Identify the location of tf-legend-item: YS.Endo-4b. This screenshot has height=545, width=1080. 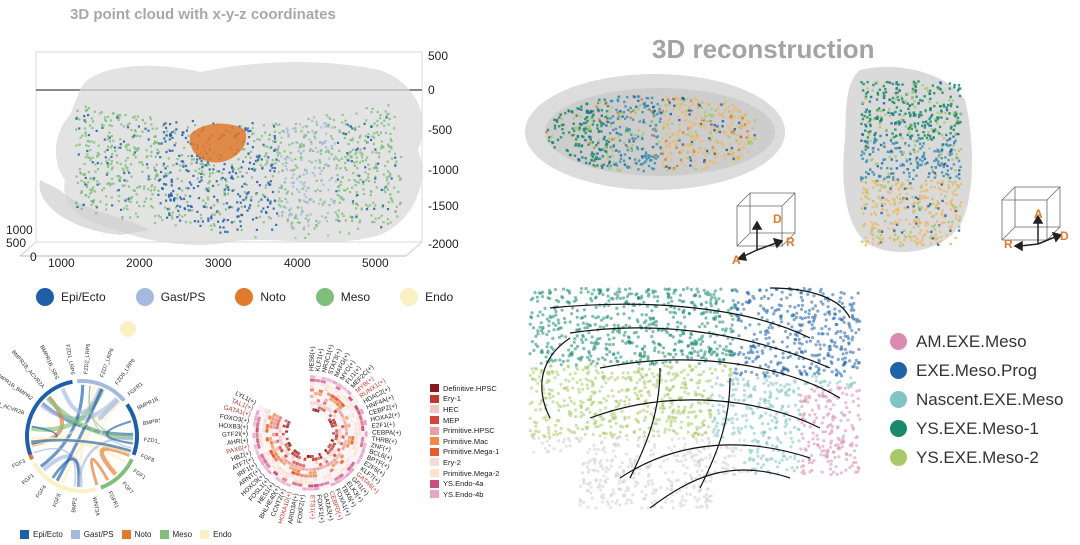
(464, 494).